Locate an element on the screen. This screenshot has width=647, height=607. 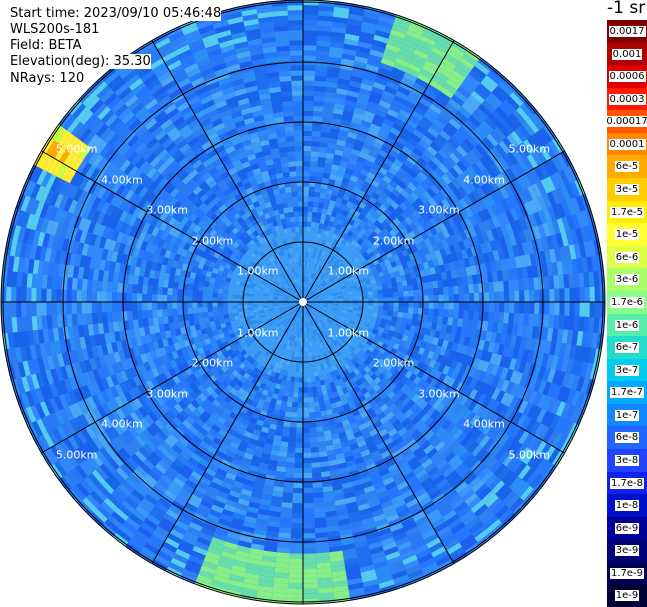
colorbar-cell: 0.0003 is located at coordinates (627, 99).